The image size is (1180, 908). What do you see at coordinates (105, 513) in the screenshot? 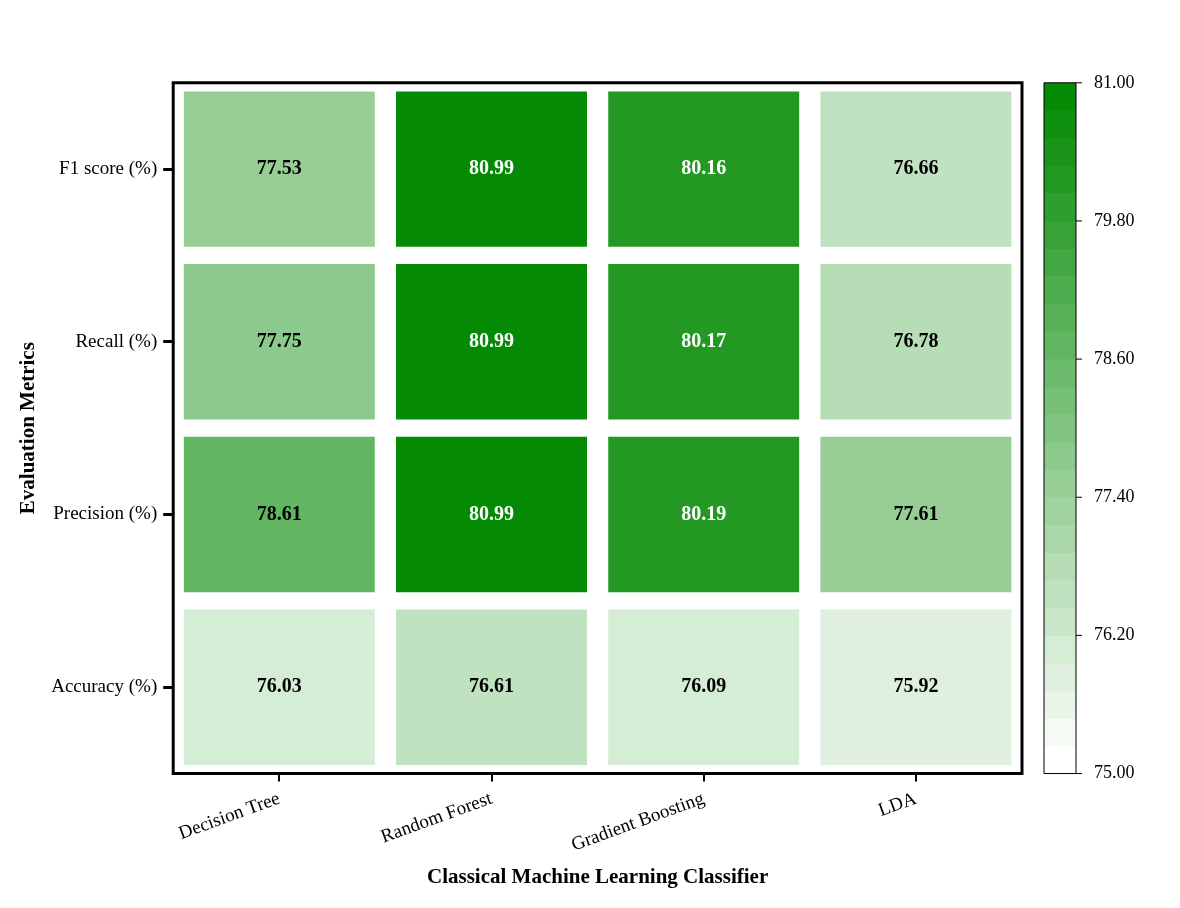
I see `y-tick-label: Precision (%)` at bounding box center [105, 513].